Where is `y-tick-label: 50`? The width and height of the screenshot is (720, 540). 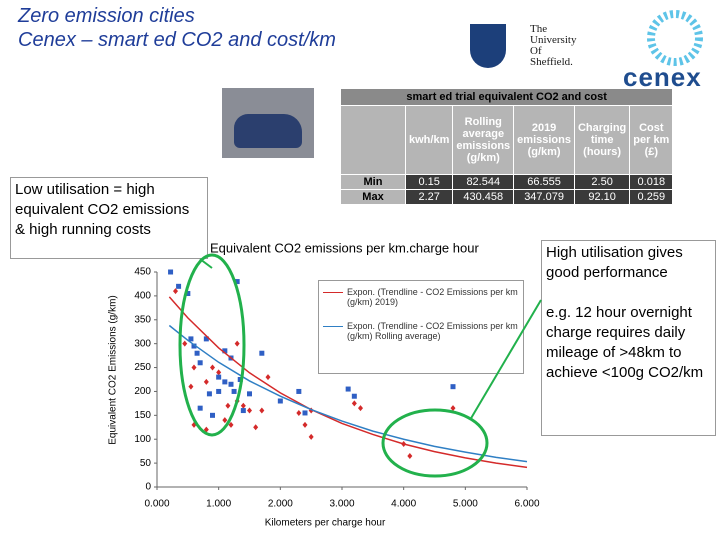
y-tick-label: 50 is located at coordinates (146, 463).